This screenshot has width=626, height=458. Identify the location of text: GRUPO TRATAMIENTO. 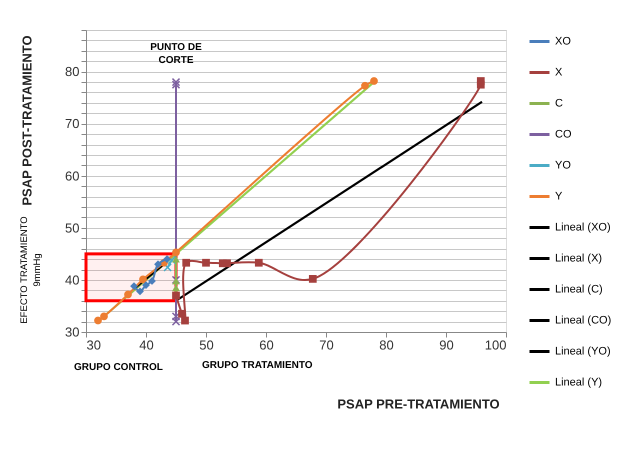
(257, 365).